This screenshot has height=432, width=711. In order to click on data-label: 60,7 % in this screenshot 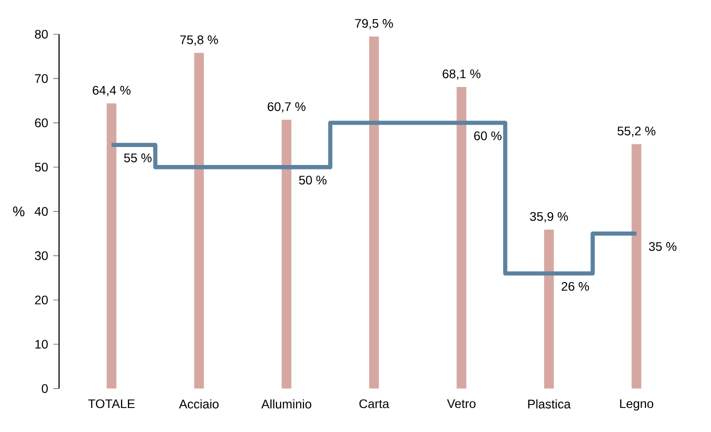, I will do `click(287, 107)`.